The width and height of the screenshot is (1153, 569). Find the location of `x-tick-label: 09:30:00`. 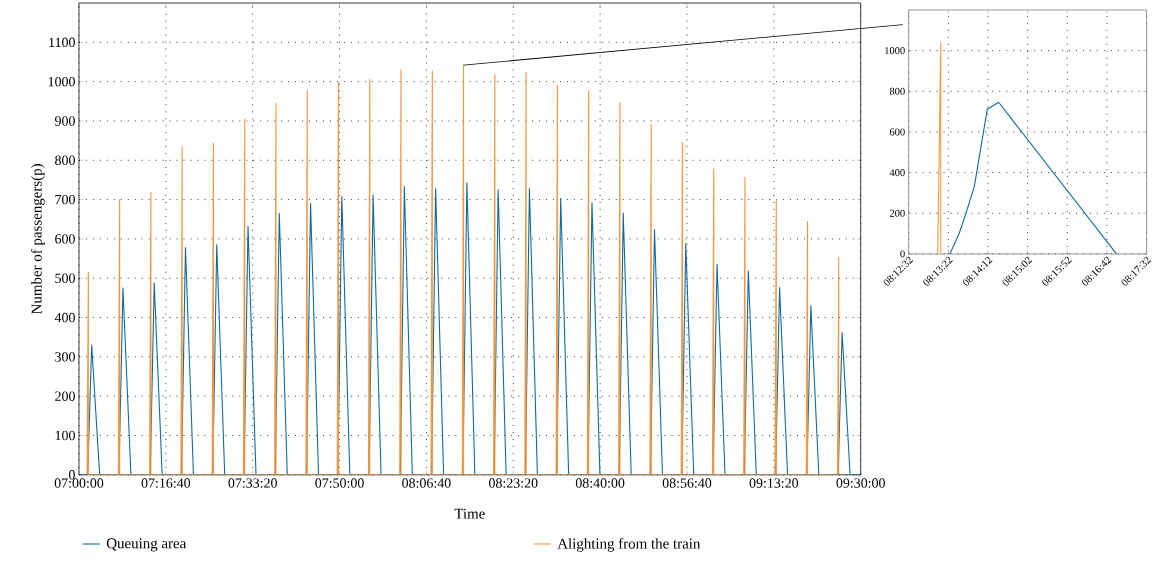

x-tick-label: 09:30:00 is located at coordinates (860, 483).